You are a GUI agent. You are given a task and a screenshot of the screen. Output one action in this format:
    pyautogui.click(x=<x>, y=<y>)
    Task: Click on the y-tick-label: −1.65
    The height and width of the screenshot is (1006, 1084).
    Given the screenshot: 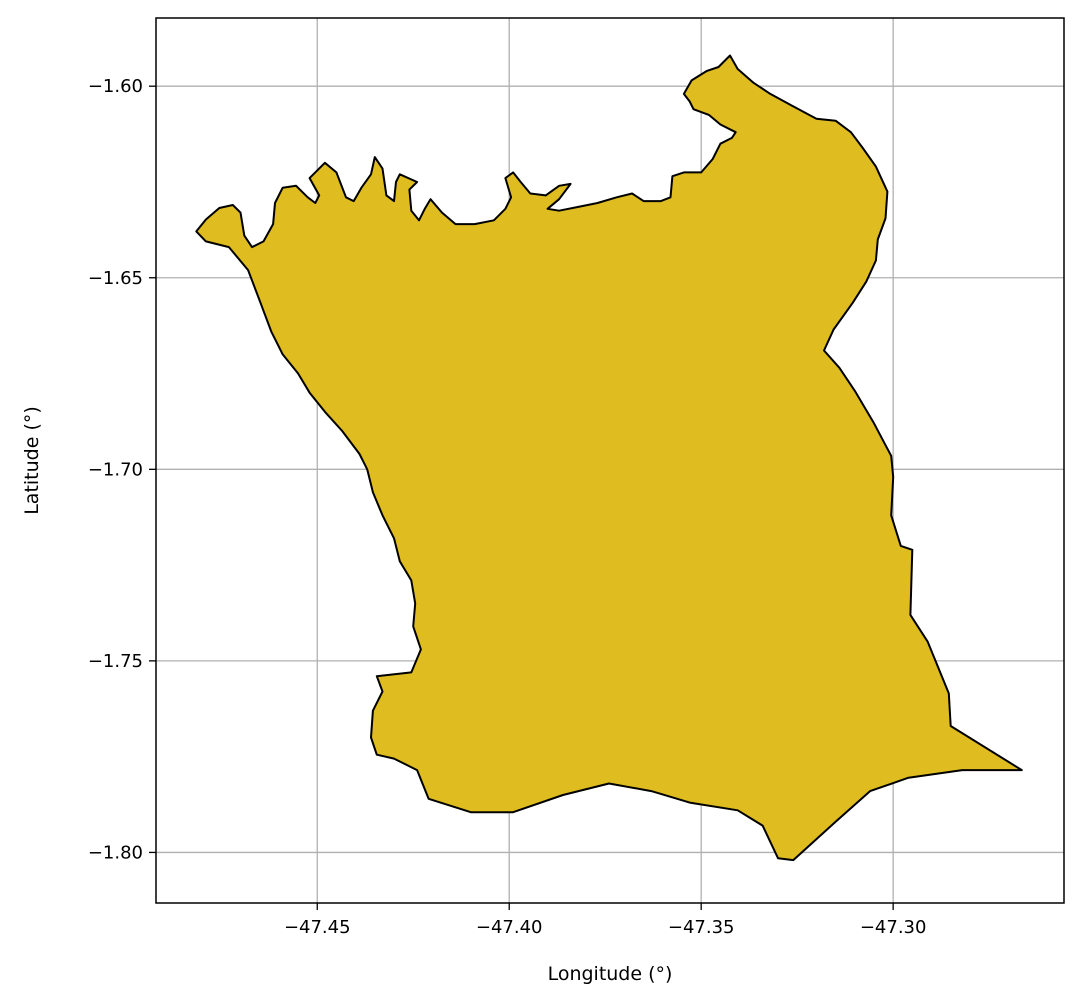 What is the action you would take?
    pyautogui.click(x=115, y=278)
    